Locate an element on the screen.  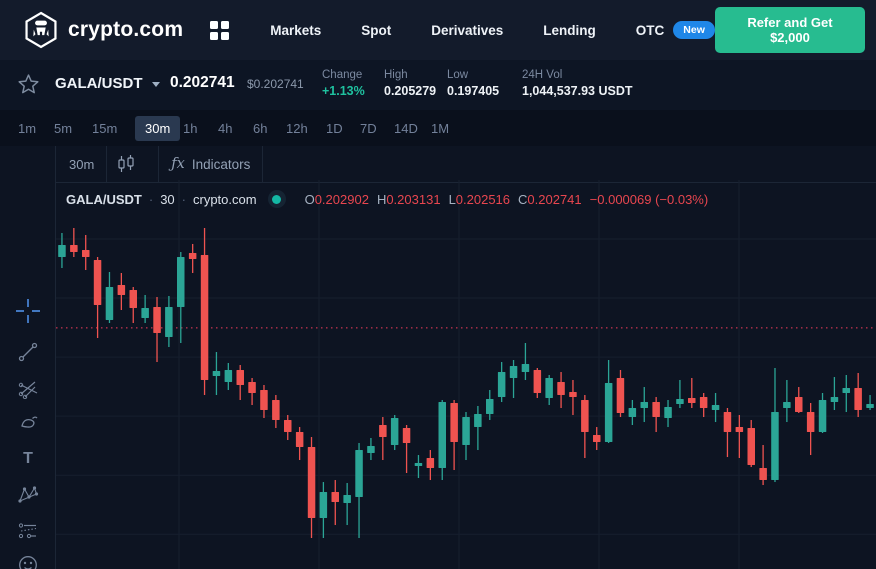
nav-menu: Markets Spot Derivatives Lending OTC New is located at coordinates (472, 30).